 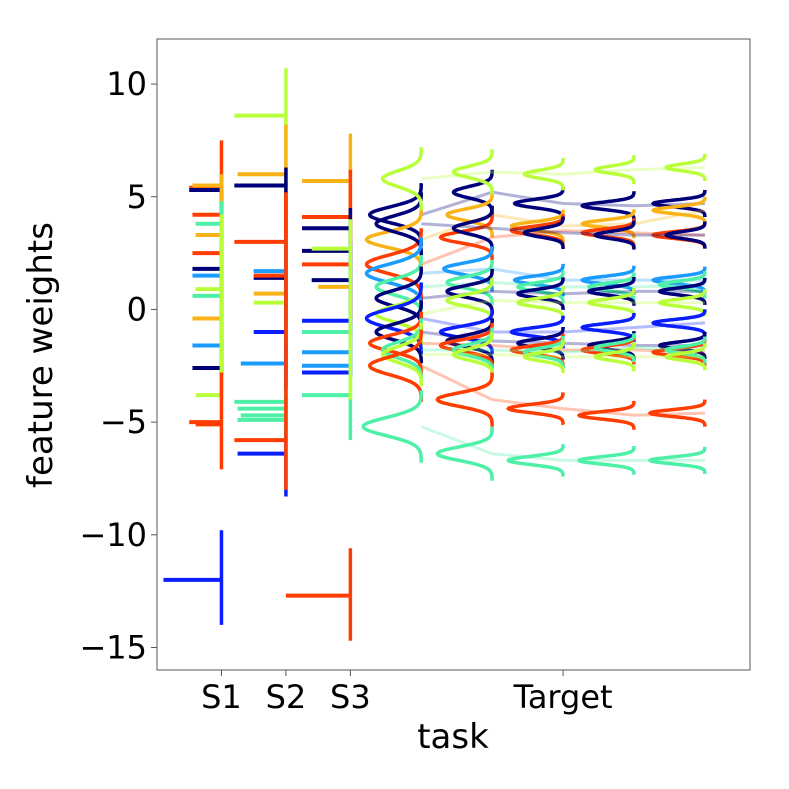 What do you see at coordinates (123, 422) in the screenshot?
I see `y-tick-label: −5` at bounding box center [123, 422].